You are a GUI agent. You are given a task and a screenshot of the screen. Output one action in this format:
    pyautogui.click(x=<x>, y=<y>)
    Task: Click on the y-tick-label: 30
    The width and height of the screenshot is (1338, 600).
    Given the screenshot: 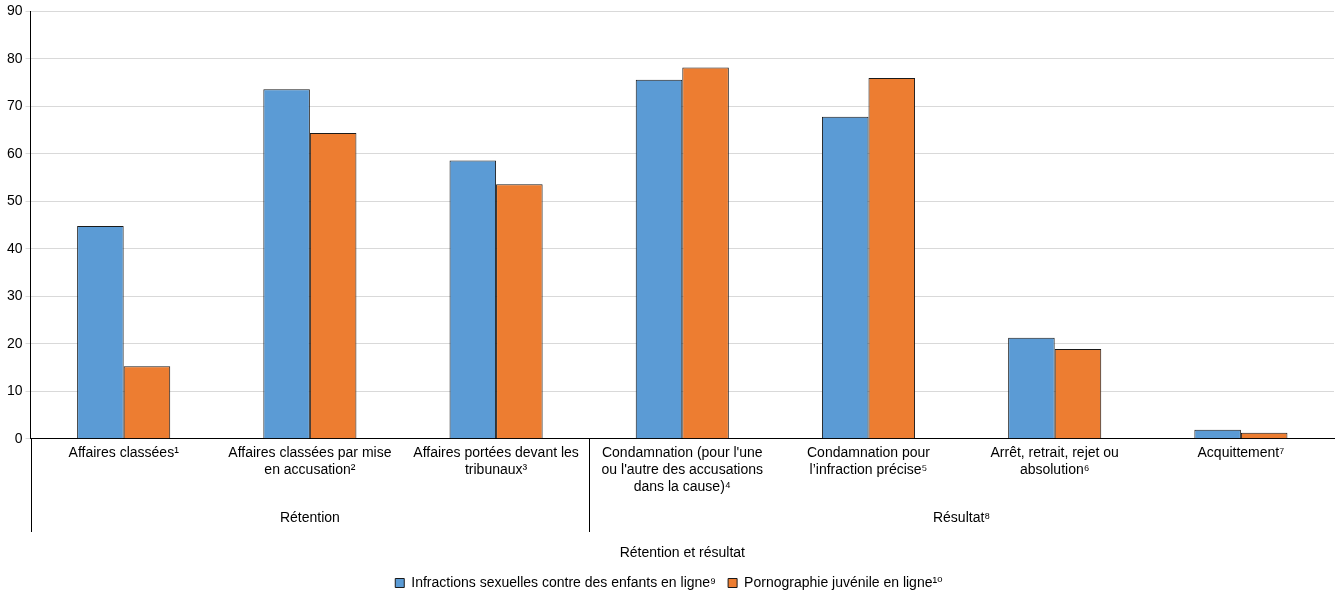 What is the action you would take?
    pyautogui.click(x=14, y=295)
    